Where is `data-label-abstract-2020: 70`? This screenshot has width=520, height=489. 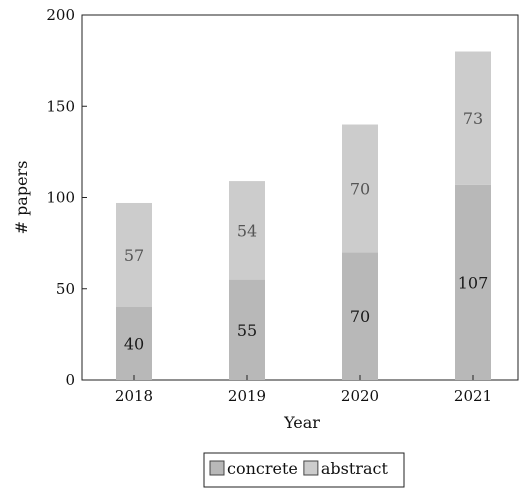
data-label-abstract-2020: 70 is located at coordinates (360, 188).